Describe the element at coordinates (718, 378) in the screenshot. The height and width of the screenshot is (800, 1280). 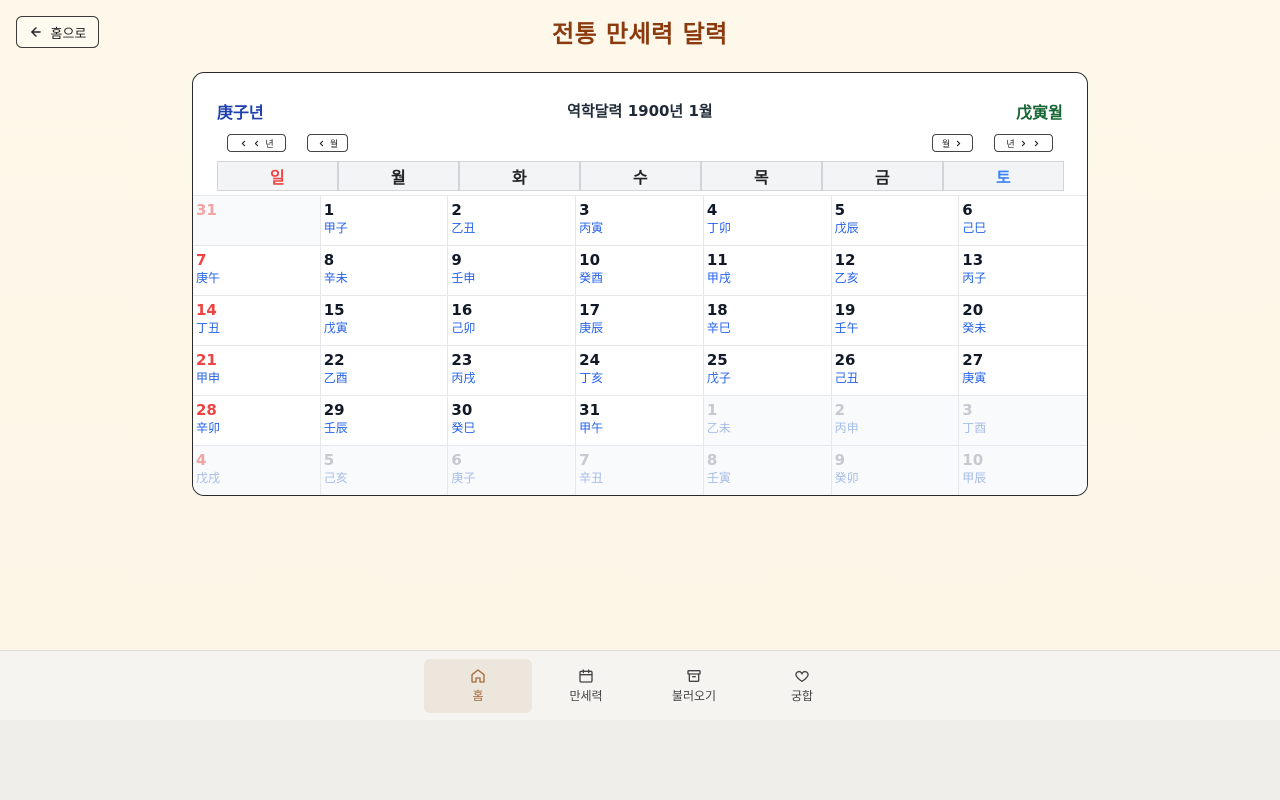
I see `day-ganzhi: 戊子` at that location.